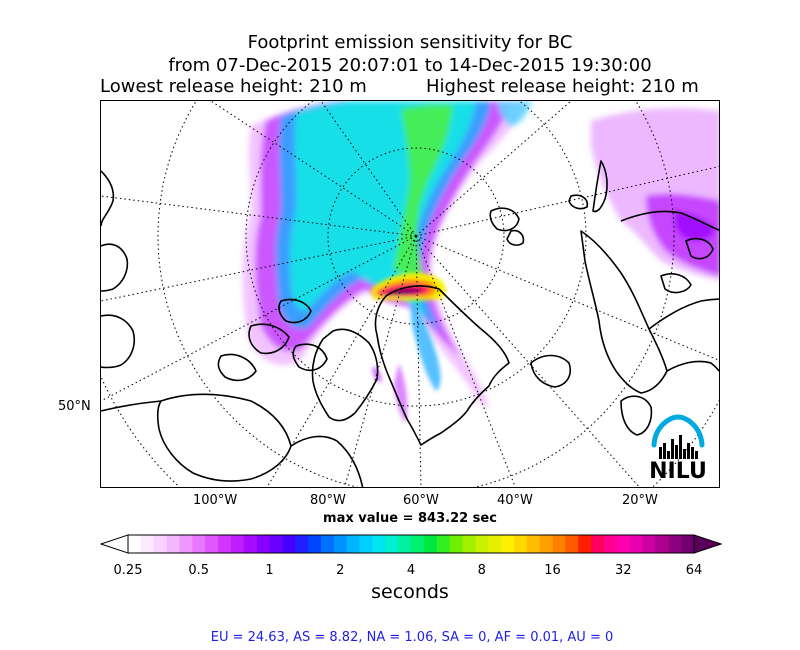 The image size is (800, 650). What do you see at coordinates (269, 570) in the screenshot?
I see `colorbar-tick-label: 1` at bounding box center [269, 570].